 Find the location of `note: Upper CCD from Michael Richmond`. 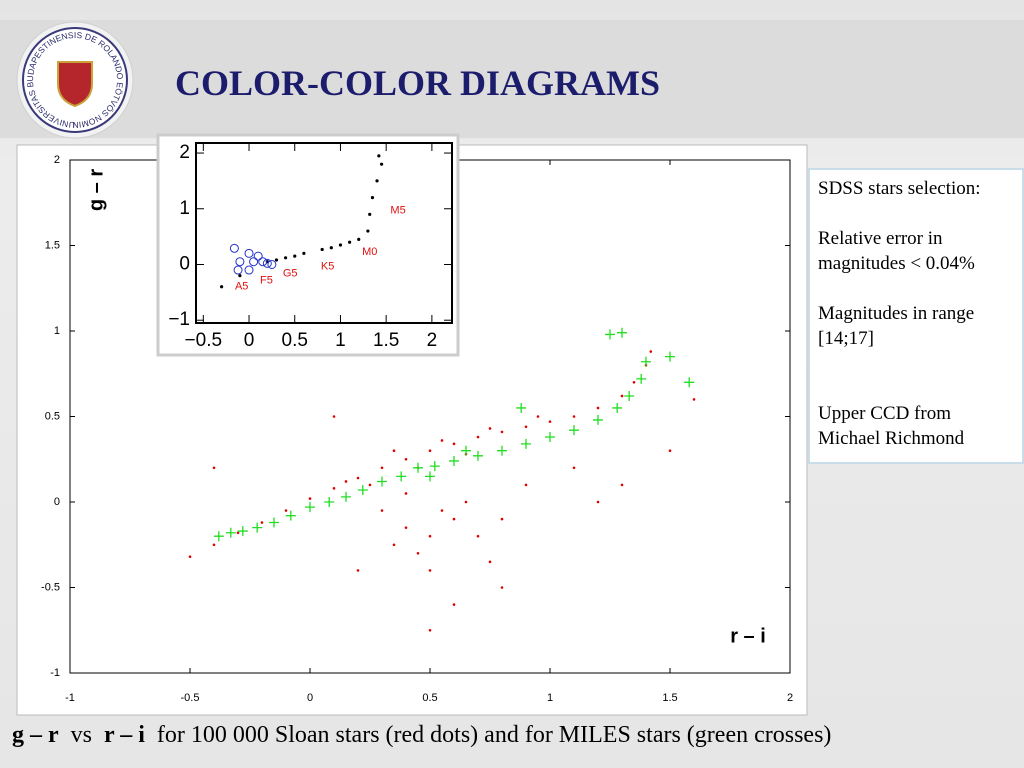

note: Upper CCD from Michael Richmond is located at coordinates (891, 426).